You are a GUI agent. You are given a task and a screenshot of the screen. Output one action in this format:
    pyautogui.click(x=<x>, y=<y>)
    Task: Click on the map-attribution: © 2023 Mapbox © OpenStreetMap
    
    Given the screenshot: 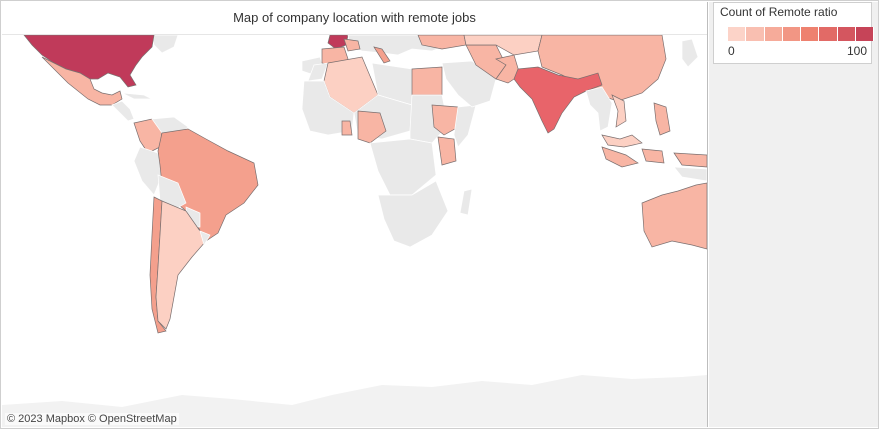 What is the action you would take?
    pyautogui.click(x=92, y=419)
    